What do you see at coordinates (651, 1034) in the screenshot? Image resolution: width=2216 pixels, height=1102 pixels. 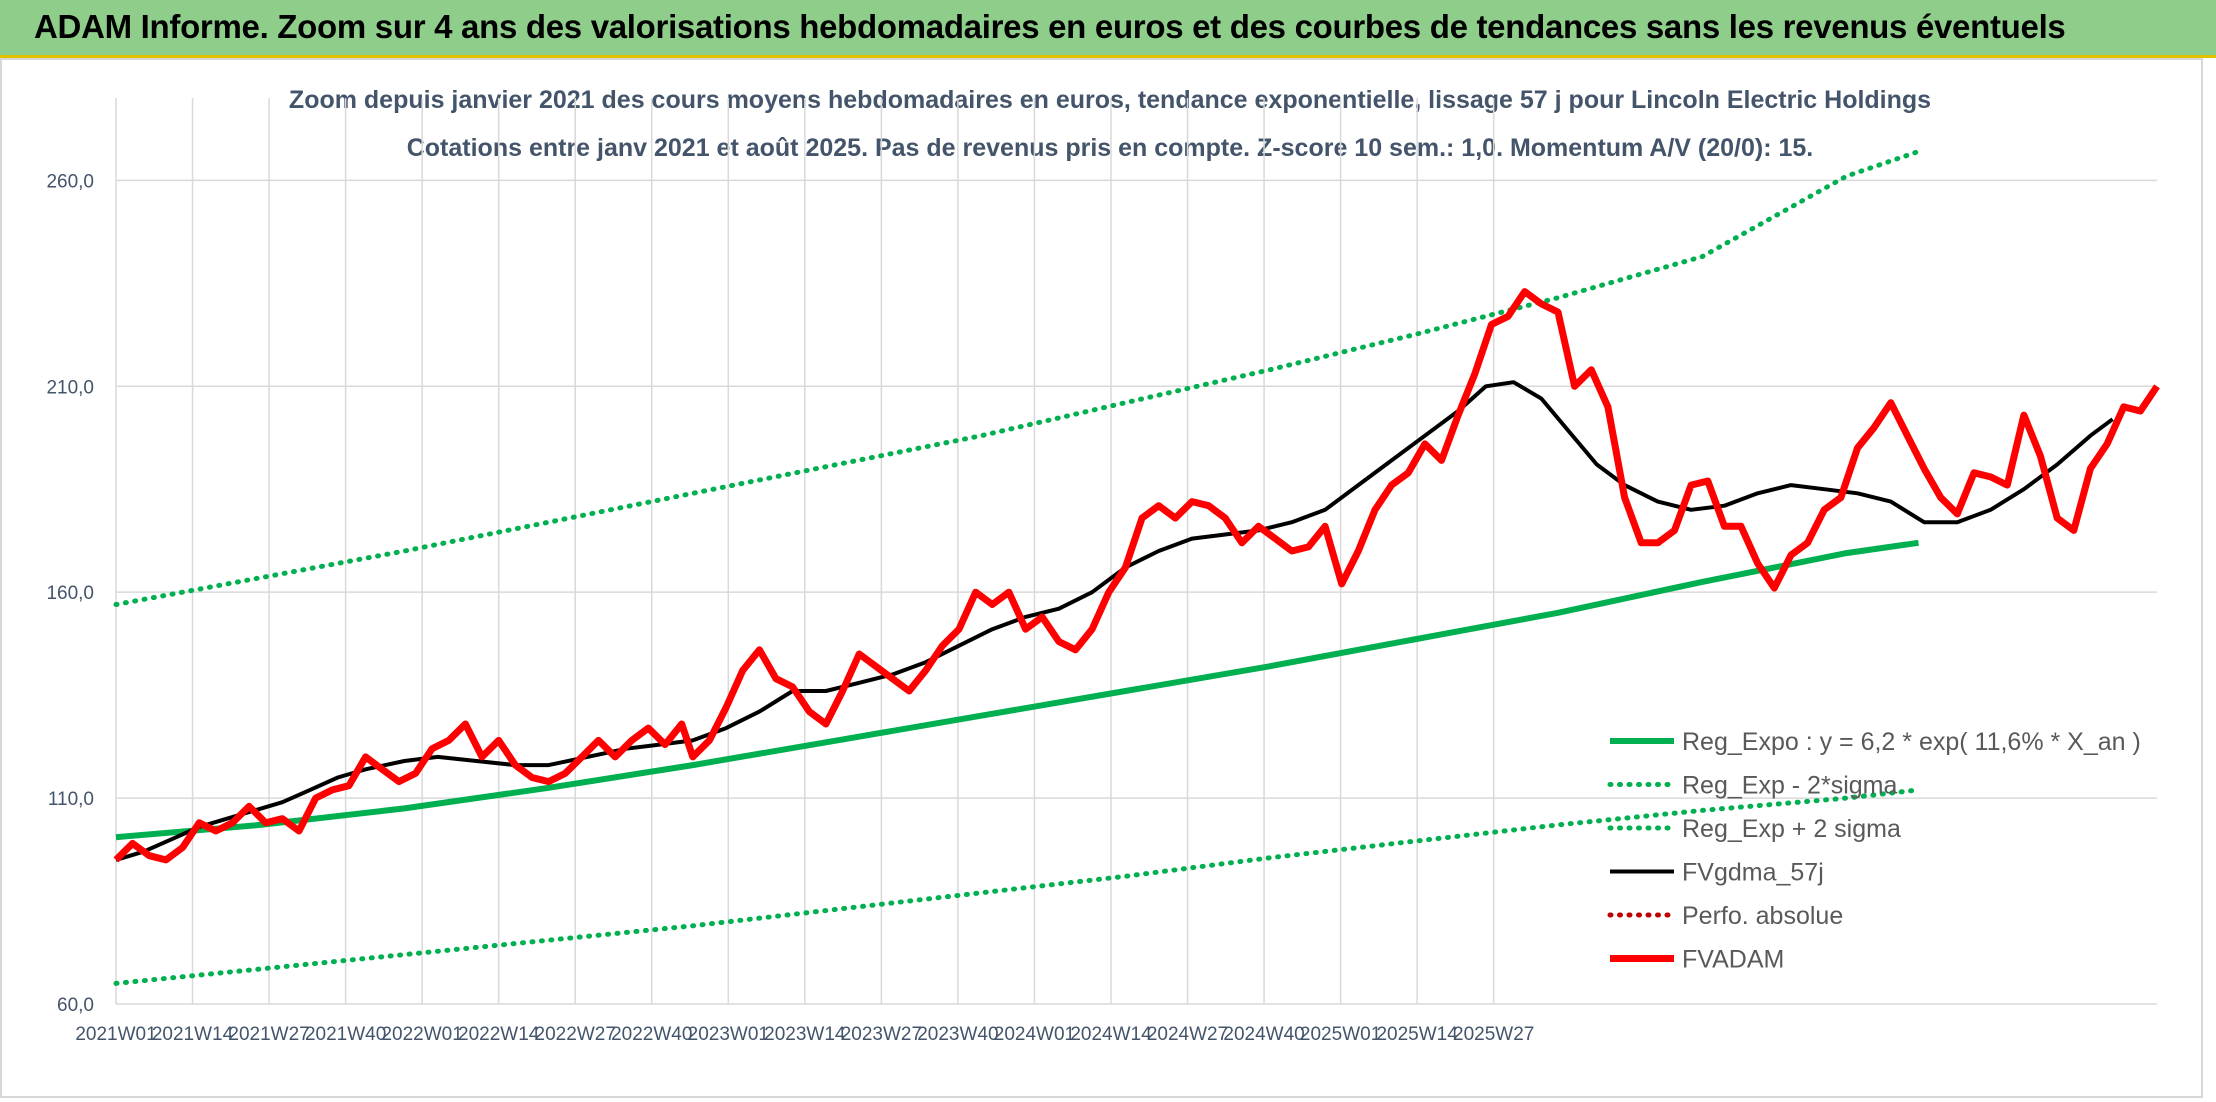 I see `x-tick-label: 2022W40` at bounding box center [651, 1034].